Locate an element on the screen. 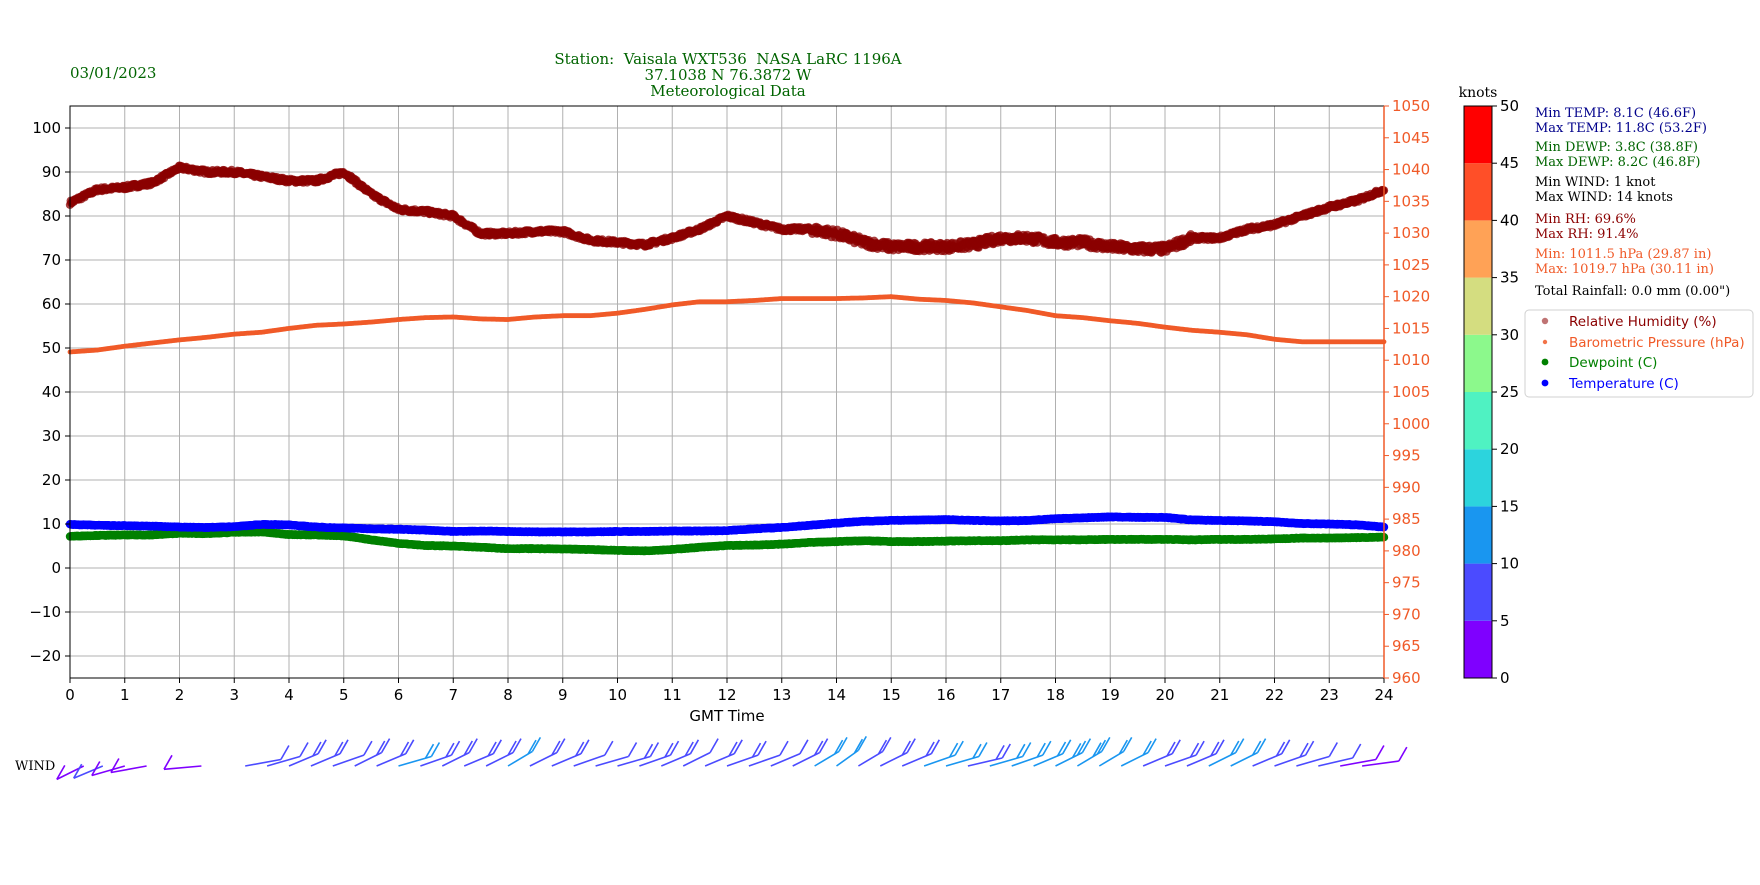  date-label: 03/01/2023 is located at coordinates (113, 73).